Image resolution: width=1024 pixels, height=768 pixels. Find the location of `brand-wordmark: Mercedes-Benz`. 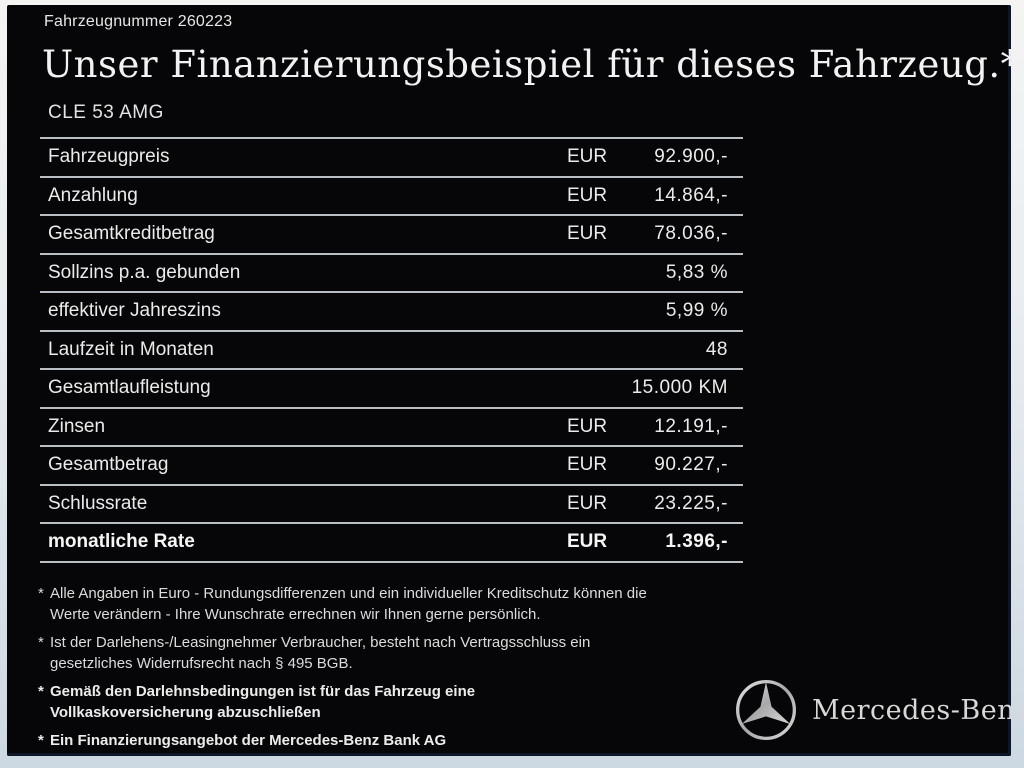

brand-wordmark: Mercedes-Benz is located at coordinates (918, 710).